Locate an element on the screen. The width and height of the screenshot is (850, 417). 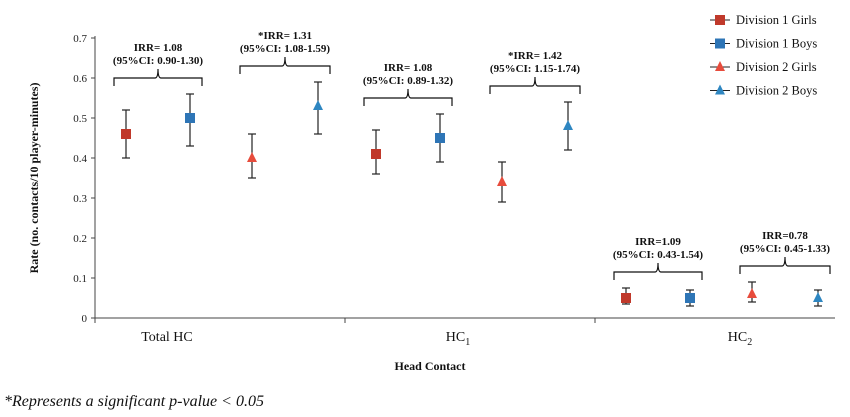
legend-label: Division 2 Girls is located at coordinates (776, 67).